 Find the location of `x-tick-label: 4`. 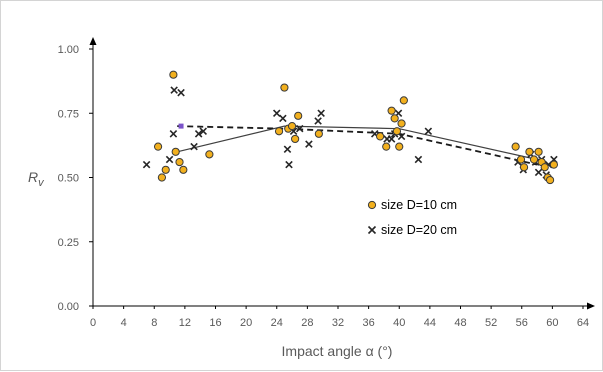

x-tick-label: 4 is located at coordinates (124, 323).